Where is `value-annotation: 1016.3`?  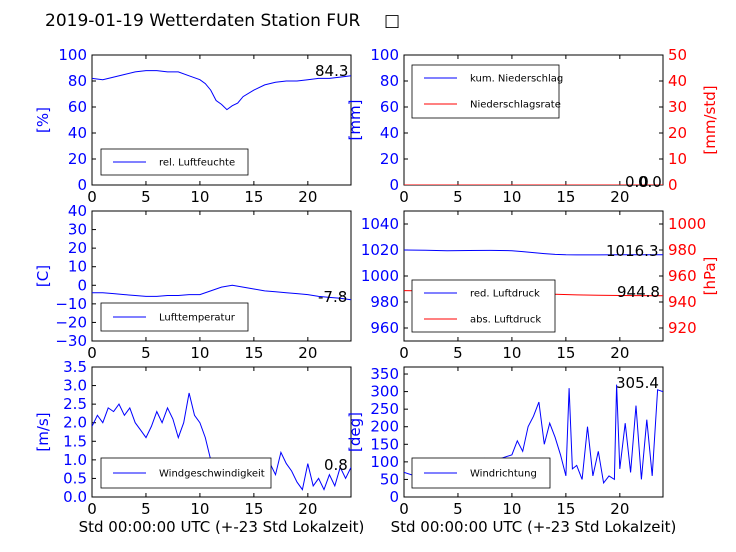
value-annotation: 1016.3 is located at coordinates (632, 251).